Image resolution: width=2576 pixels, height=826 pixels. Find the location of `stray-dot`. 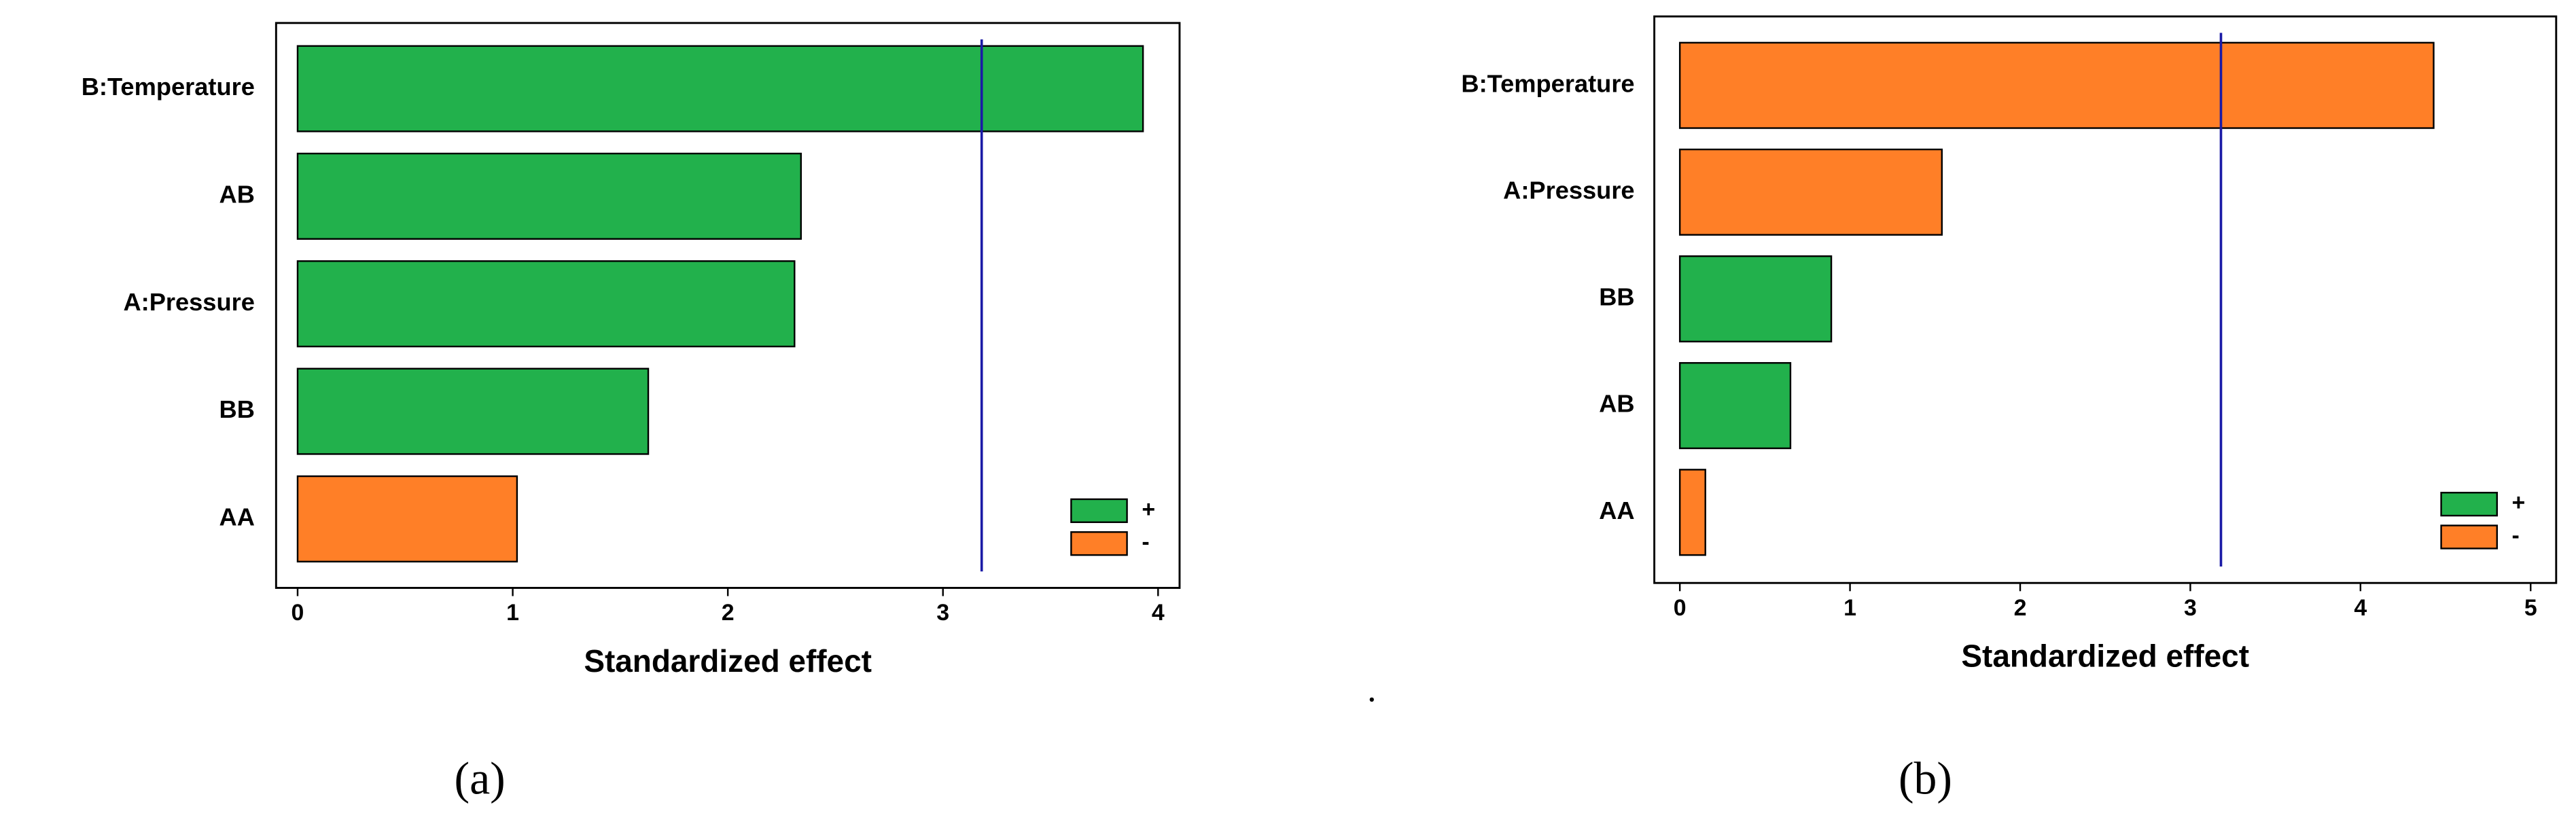

stray-dot is located at coordinates (1371, 699).